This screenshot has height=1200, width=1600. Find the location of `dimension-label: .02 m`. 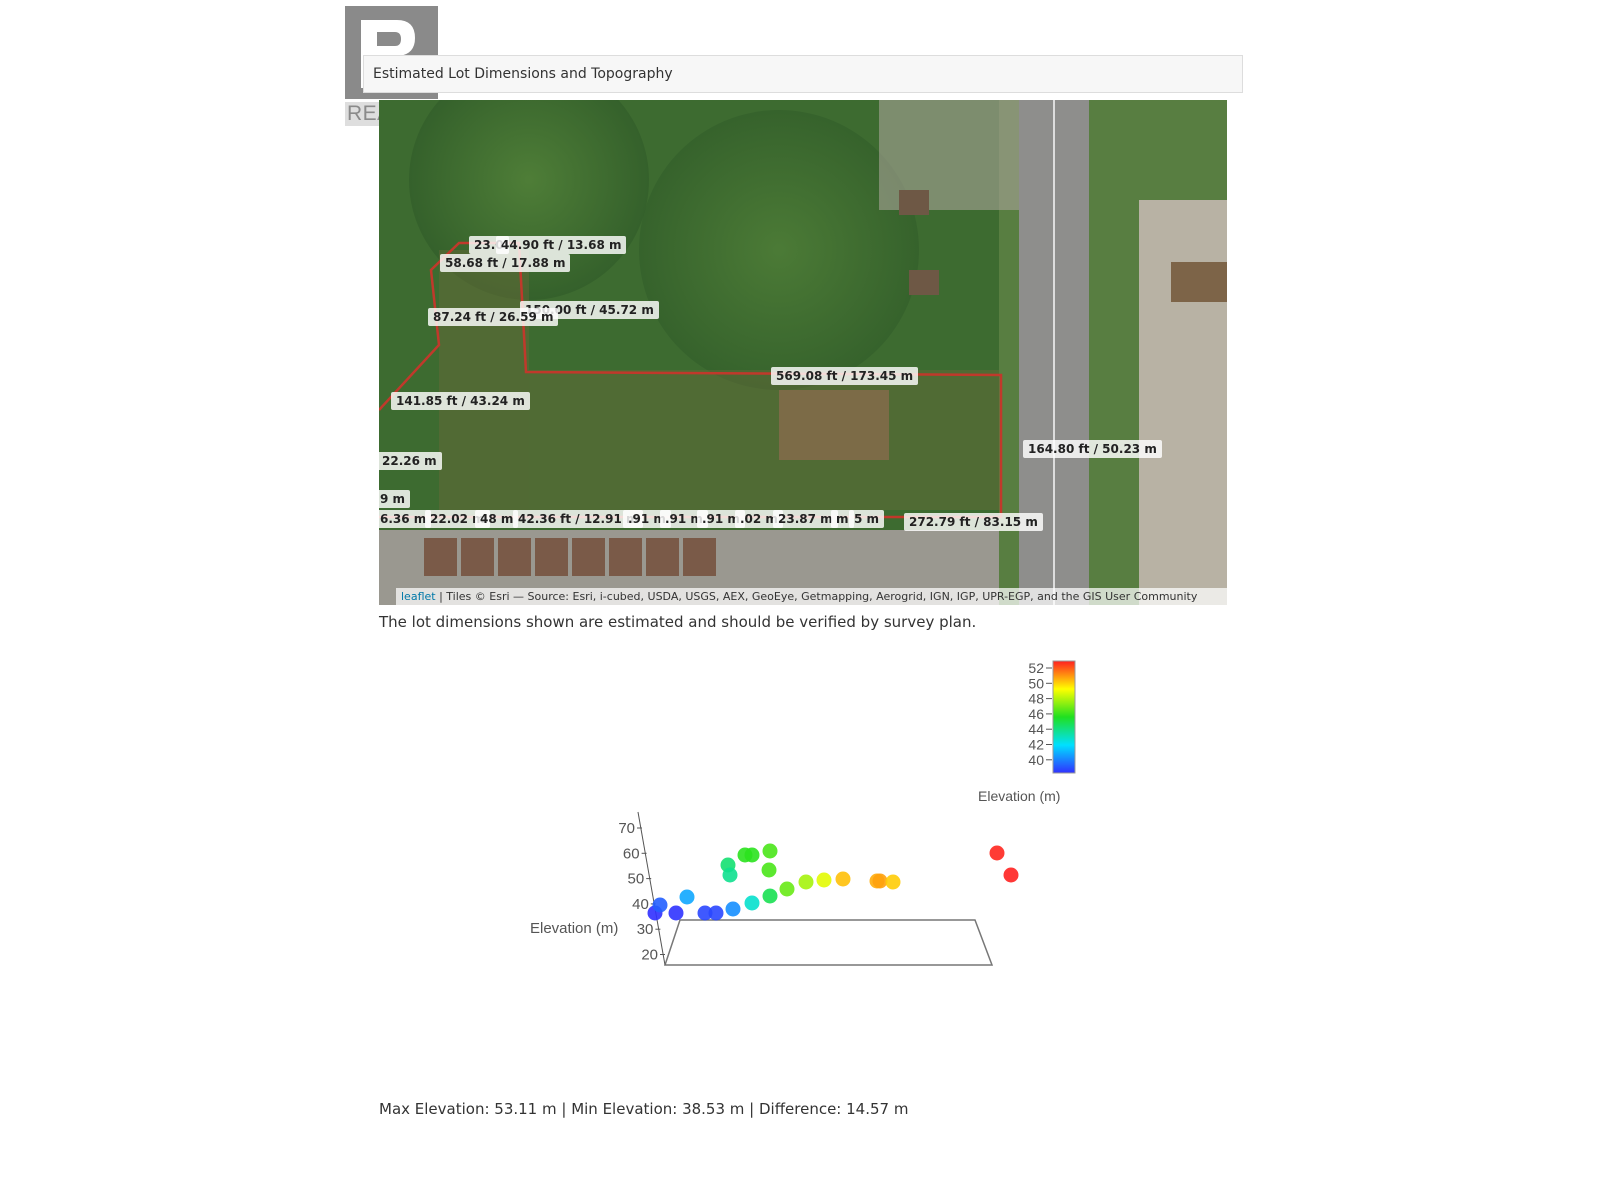

dimension-label: .02 m is located at coordinates (759, 519).